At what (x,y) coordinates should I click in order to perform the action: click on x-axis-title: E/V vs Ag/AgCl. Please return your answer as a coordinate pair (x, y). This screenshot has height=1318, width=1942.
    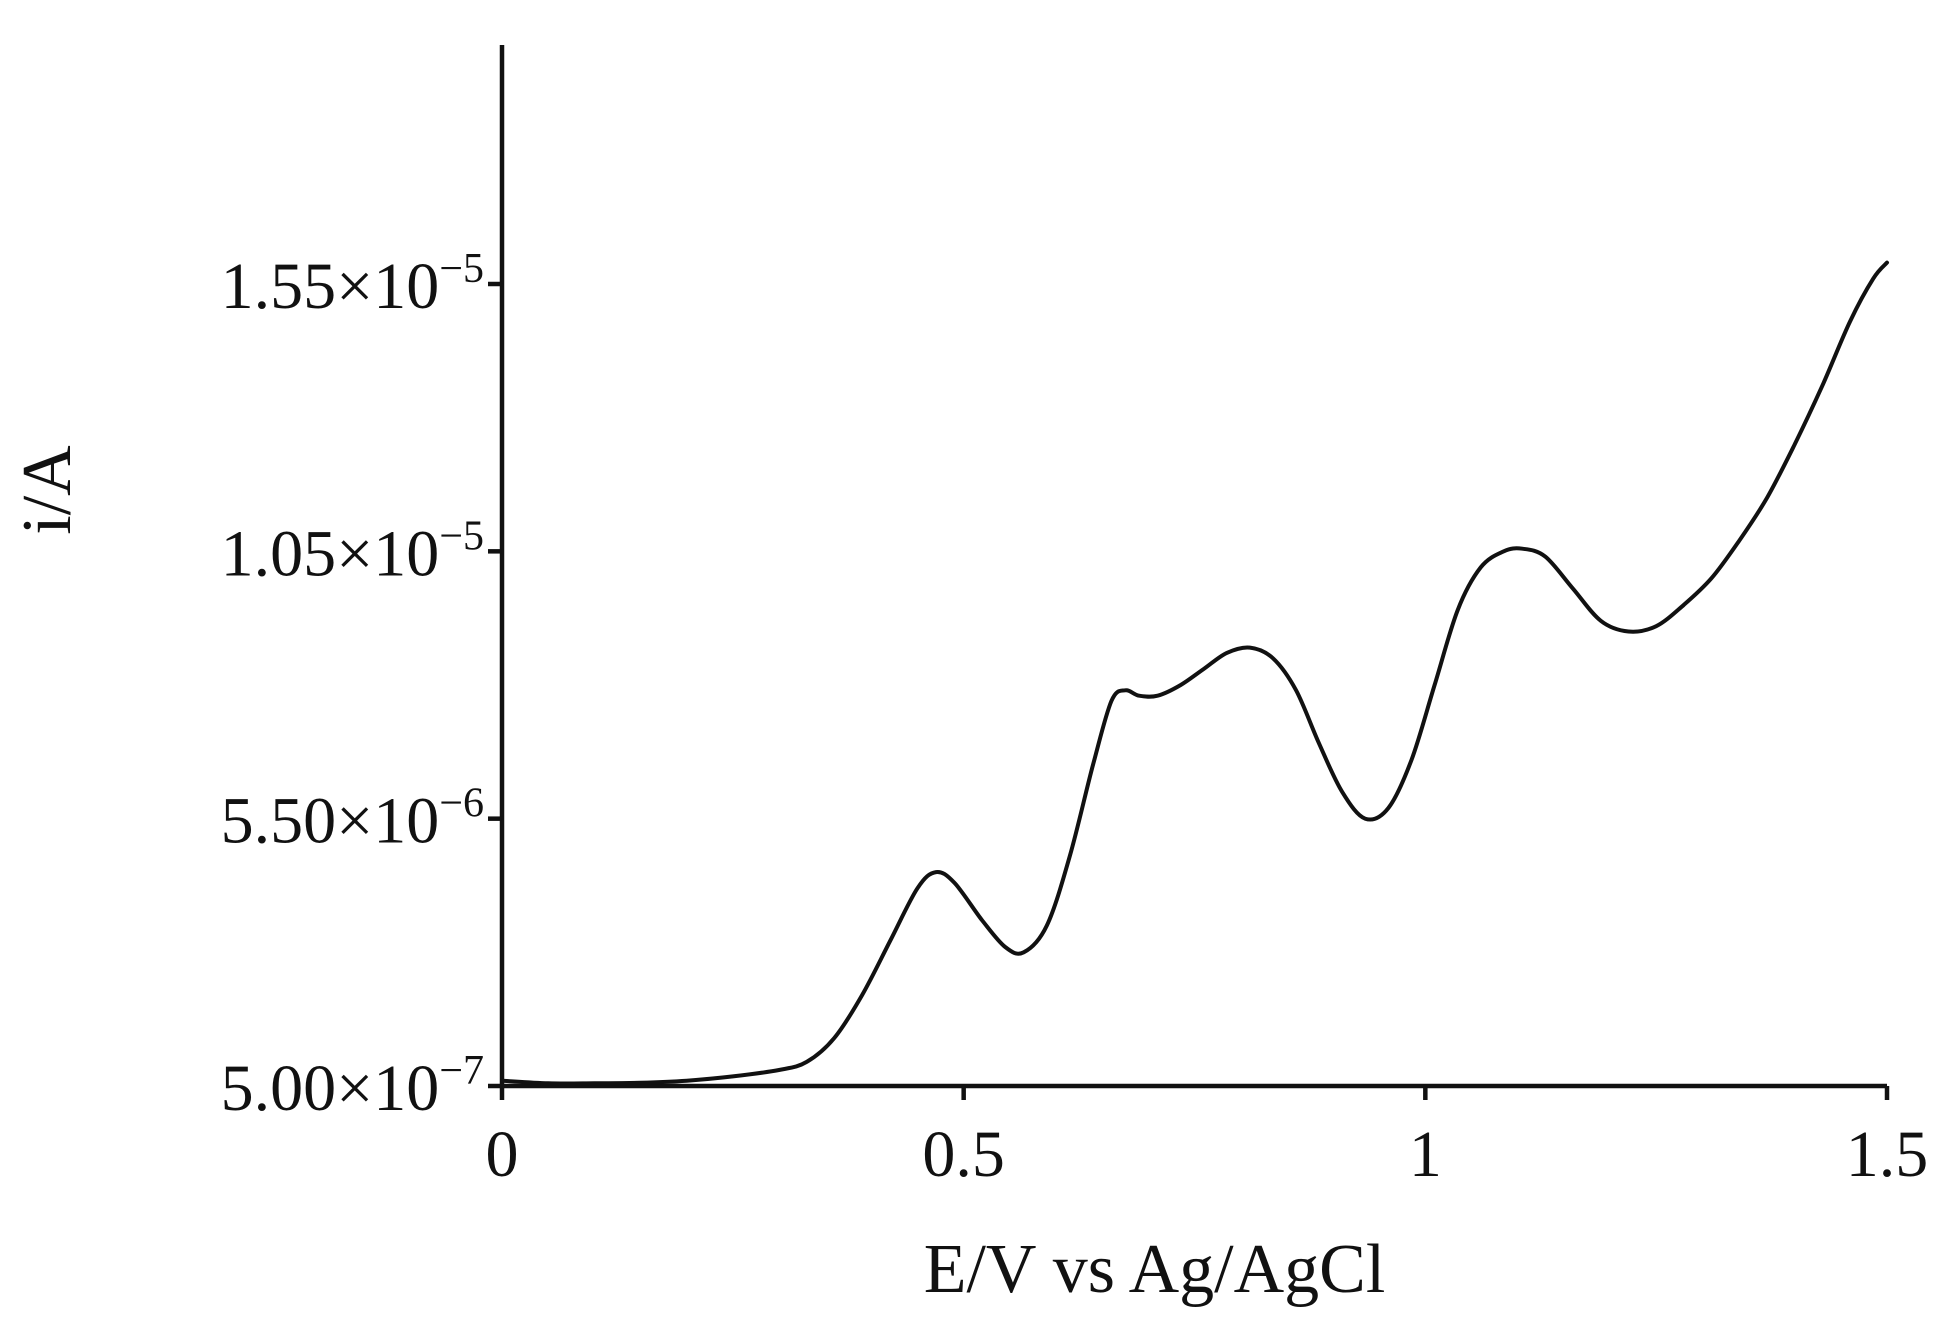
    Looking at the image, I should click on (1155, 1269).